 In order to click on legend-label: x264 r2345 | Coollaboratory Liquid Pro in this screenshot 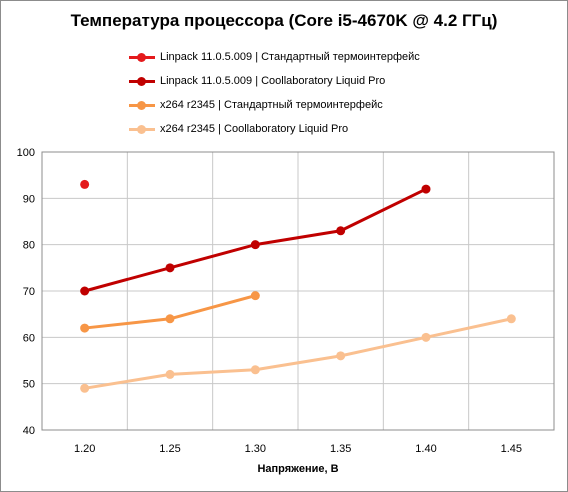, I will do `click(254, 129)`.